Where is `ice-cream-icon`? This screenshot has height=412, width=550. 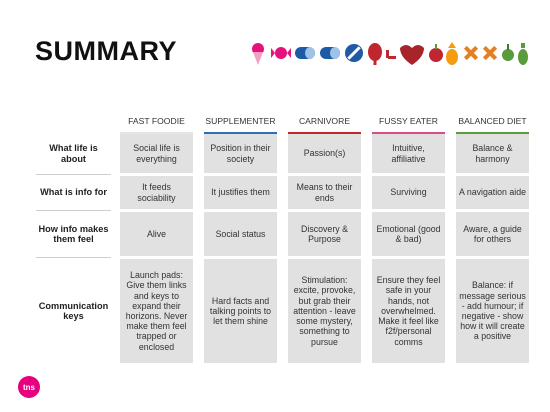
ice-cream-icon is located at coordinates (258, 54).